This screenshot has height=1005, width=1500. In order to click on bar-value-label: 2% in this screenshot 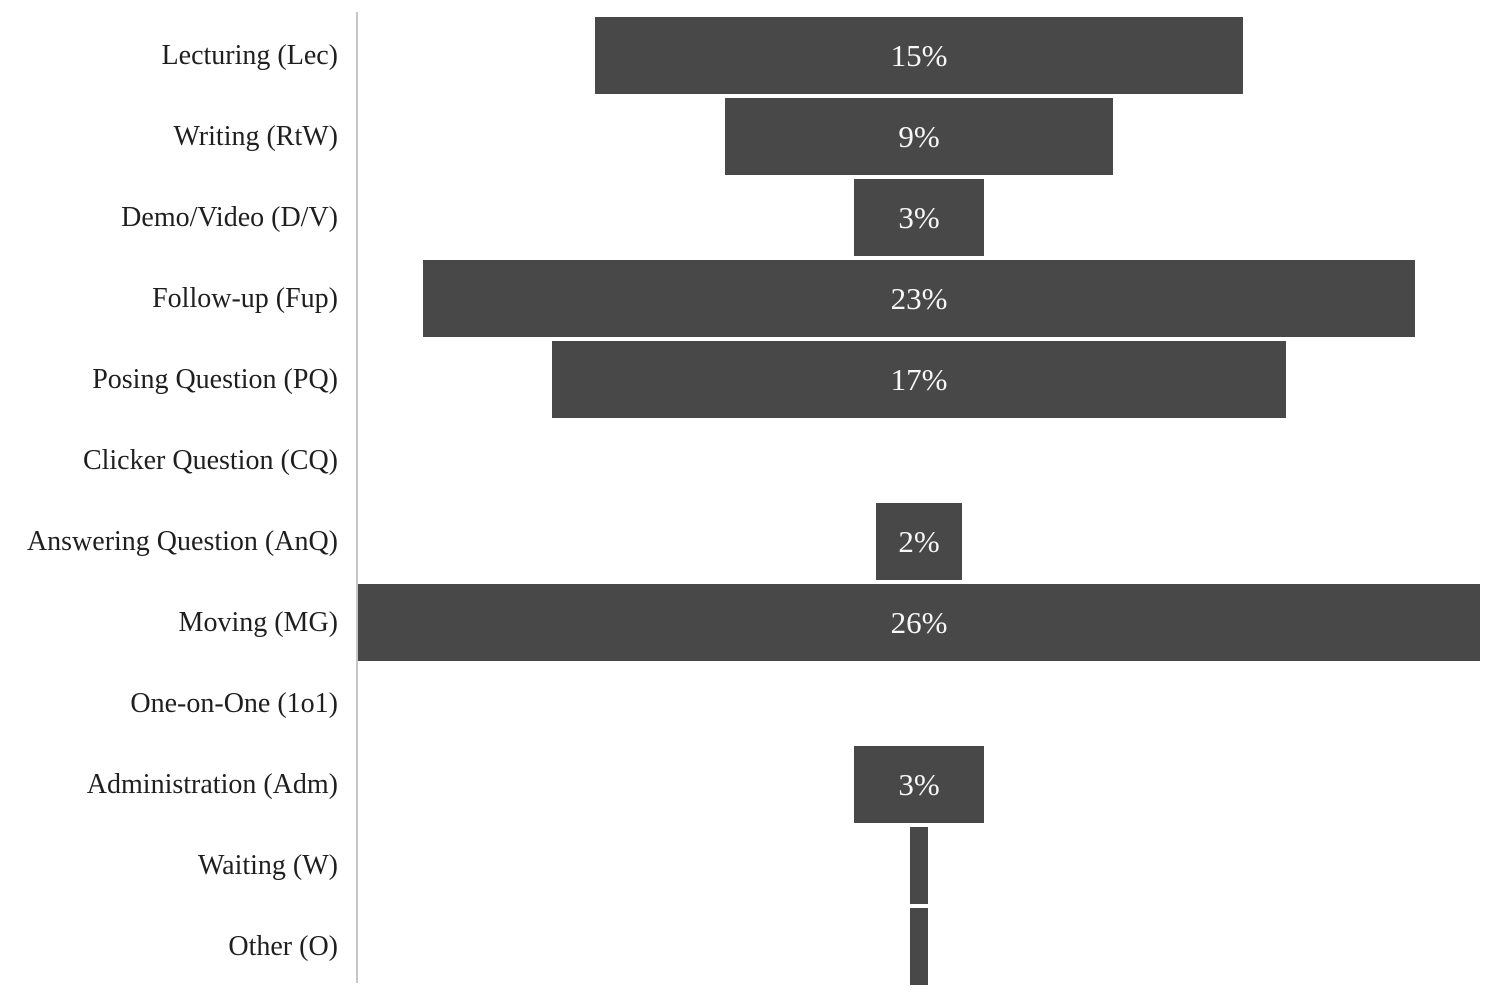, I will do `click(919, 541)`.